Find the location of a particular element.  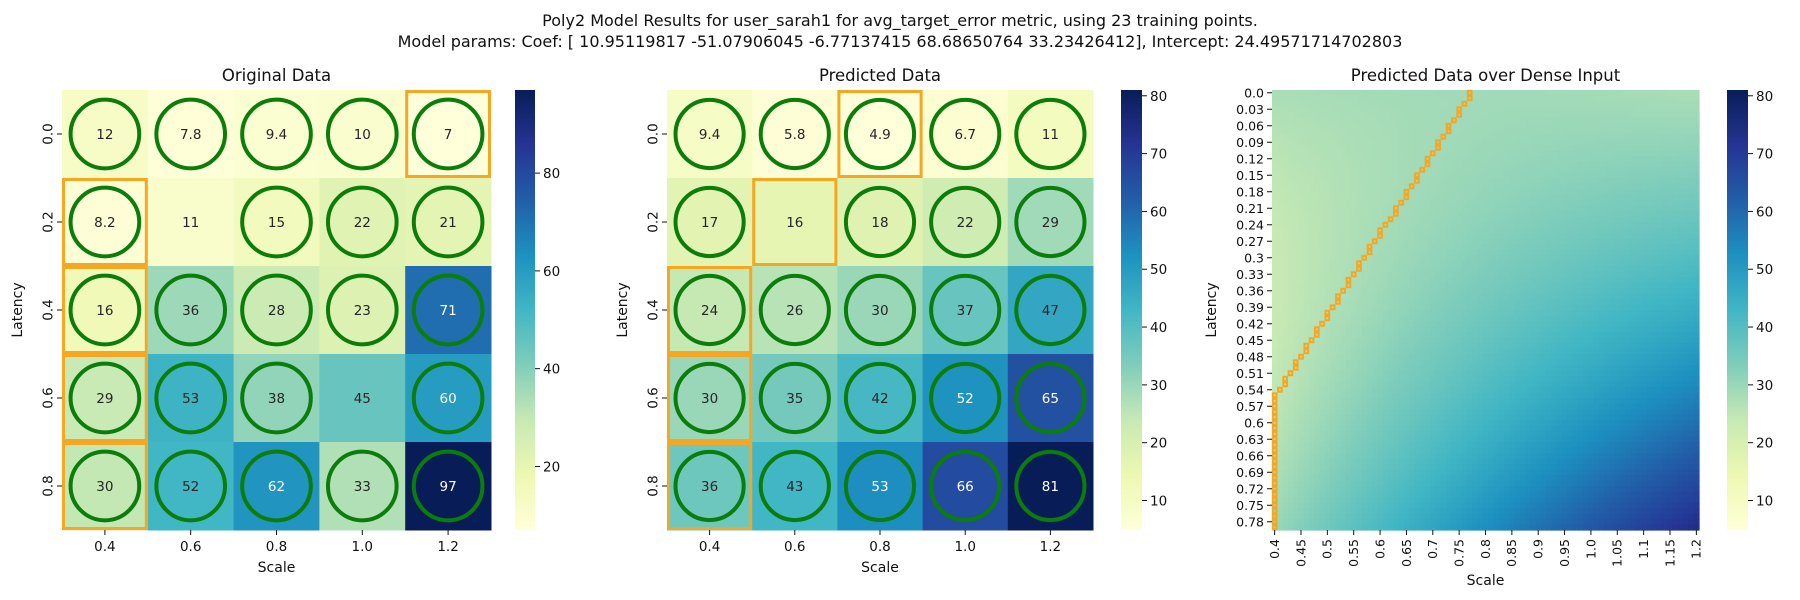

heatmap-cell is located at coordinates (710, 134).